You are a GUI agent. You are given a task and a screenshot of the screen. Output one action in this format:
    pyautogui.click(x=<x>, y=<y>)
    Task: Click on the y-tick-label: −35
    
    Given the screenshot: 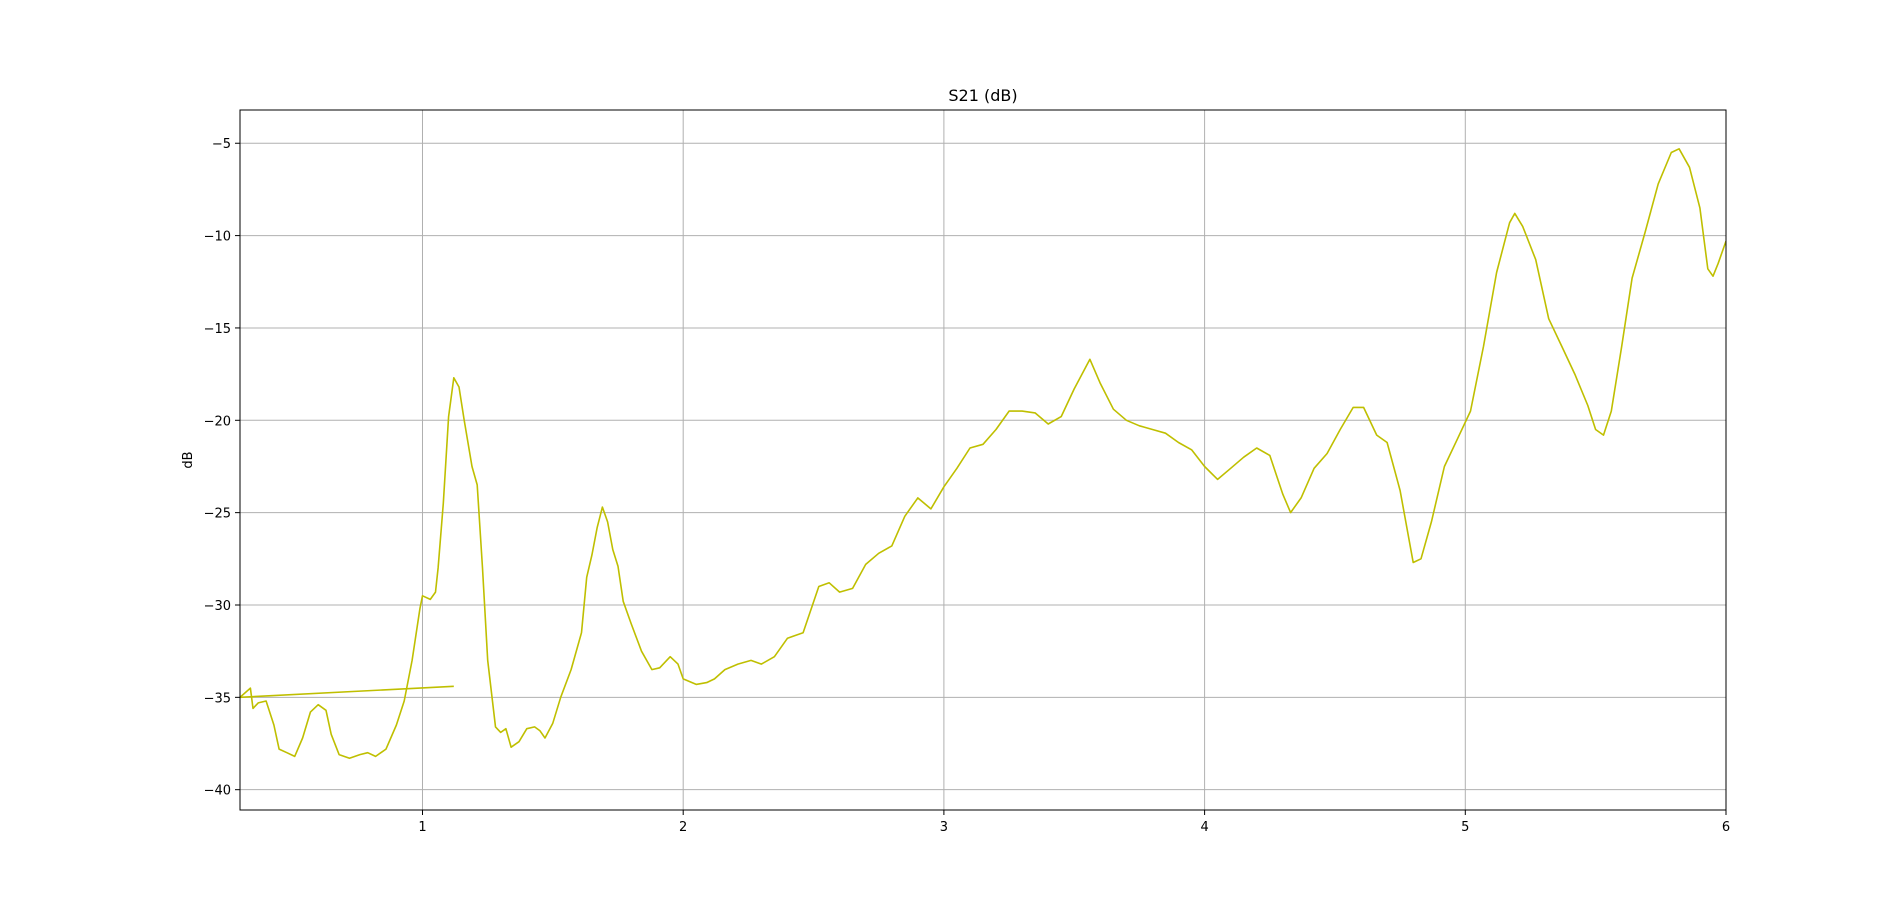 What is the action you would take?
    pyautogui.click(x=217, y=698)
    